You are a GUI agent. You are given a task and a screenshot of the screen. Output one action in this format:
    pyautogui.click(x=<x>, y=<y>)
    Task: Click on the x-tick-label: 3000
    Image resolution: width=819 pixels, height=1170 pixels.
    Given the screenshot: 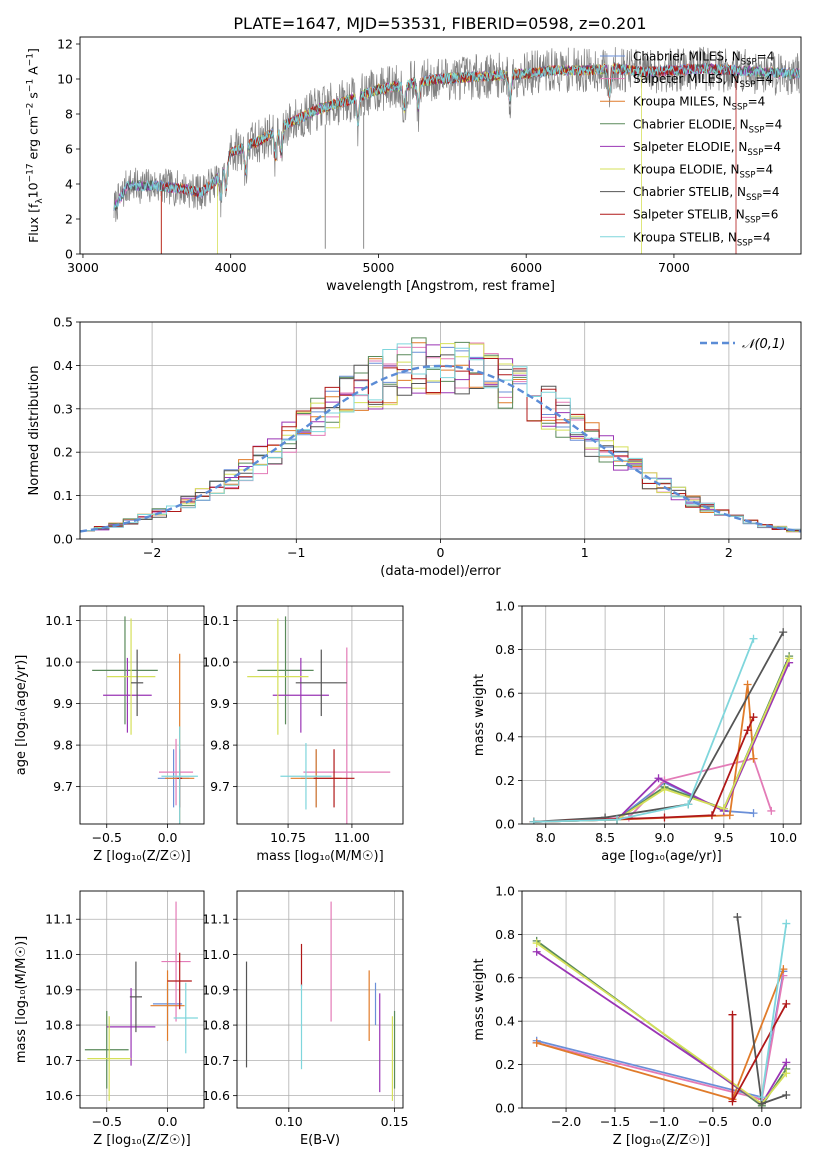 What is the action you would take?
    pyautogui.click(x=83, y=267)
    